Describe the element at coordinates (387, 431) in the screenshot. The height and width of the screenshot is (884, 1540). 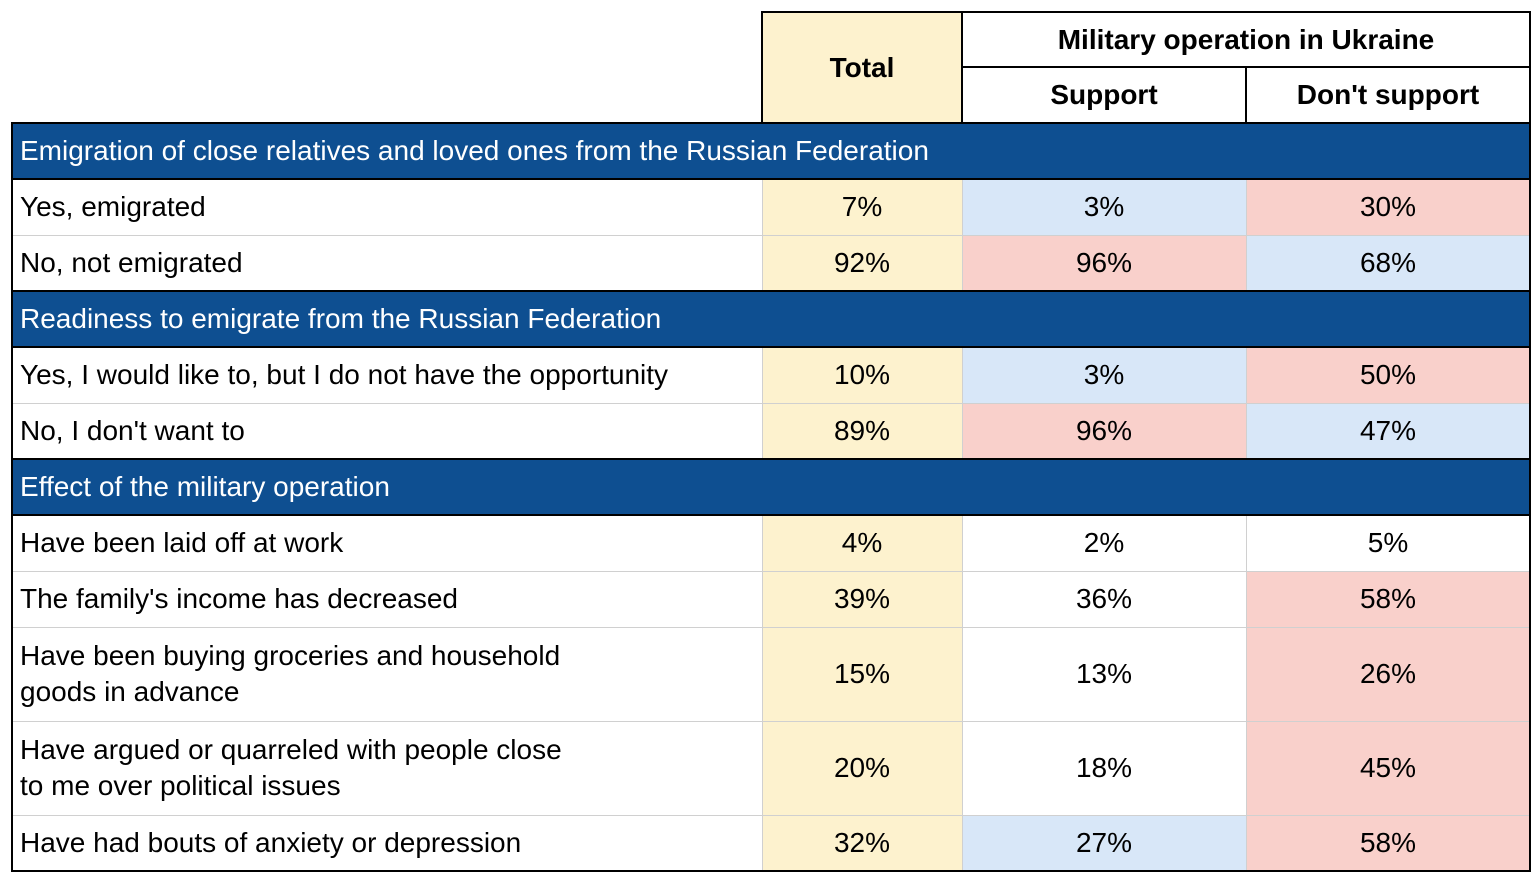
I see `row-label: No, I don't want to` at that location.